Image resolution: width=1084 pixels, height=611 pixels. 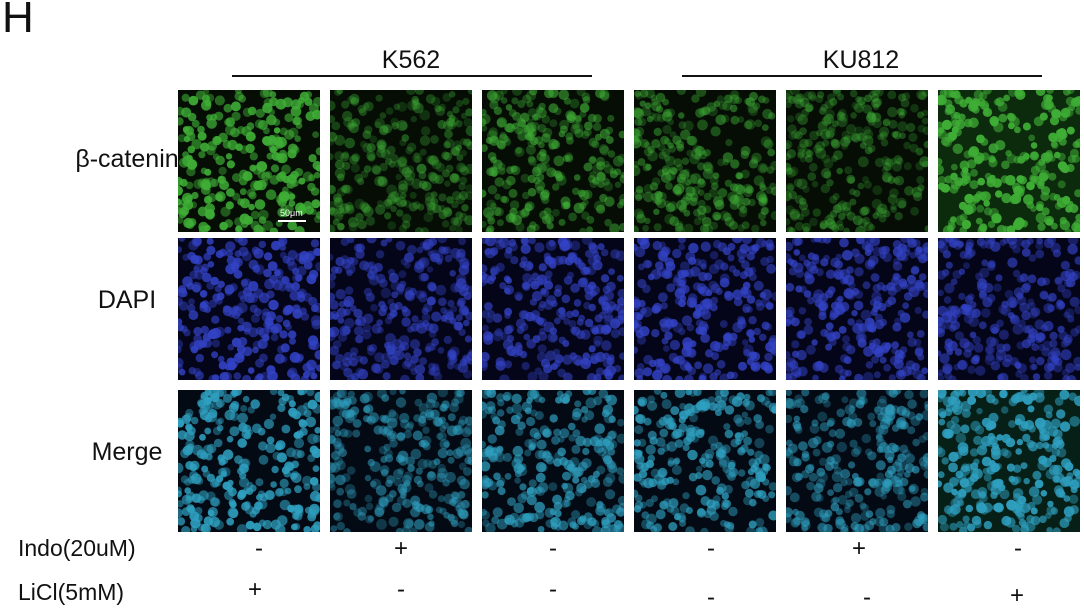 What do you see at coordinates (861, 60) in the screenshot?
I see `group-label-ku812: KU812` at bounding box center [861, 60].